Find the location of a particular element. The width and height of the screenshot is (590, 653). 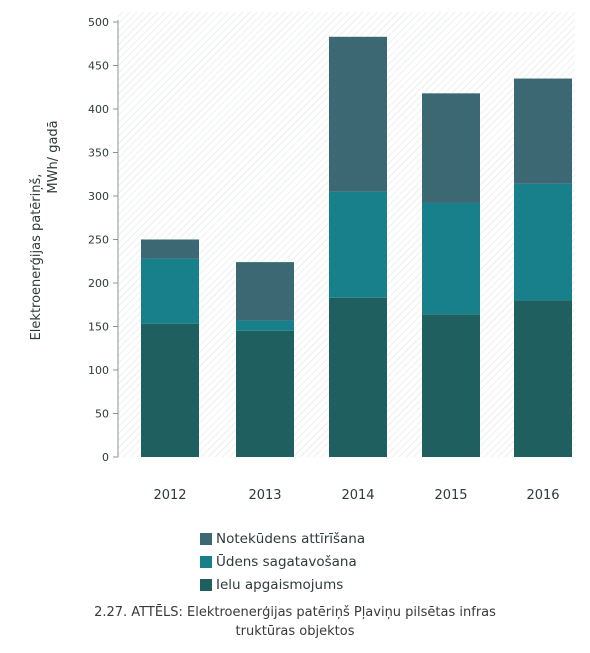

x-tick-label-2012: 2012 is located at coordinates (169, 495).